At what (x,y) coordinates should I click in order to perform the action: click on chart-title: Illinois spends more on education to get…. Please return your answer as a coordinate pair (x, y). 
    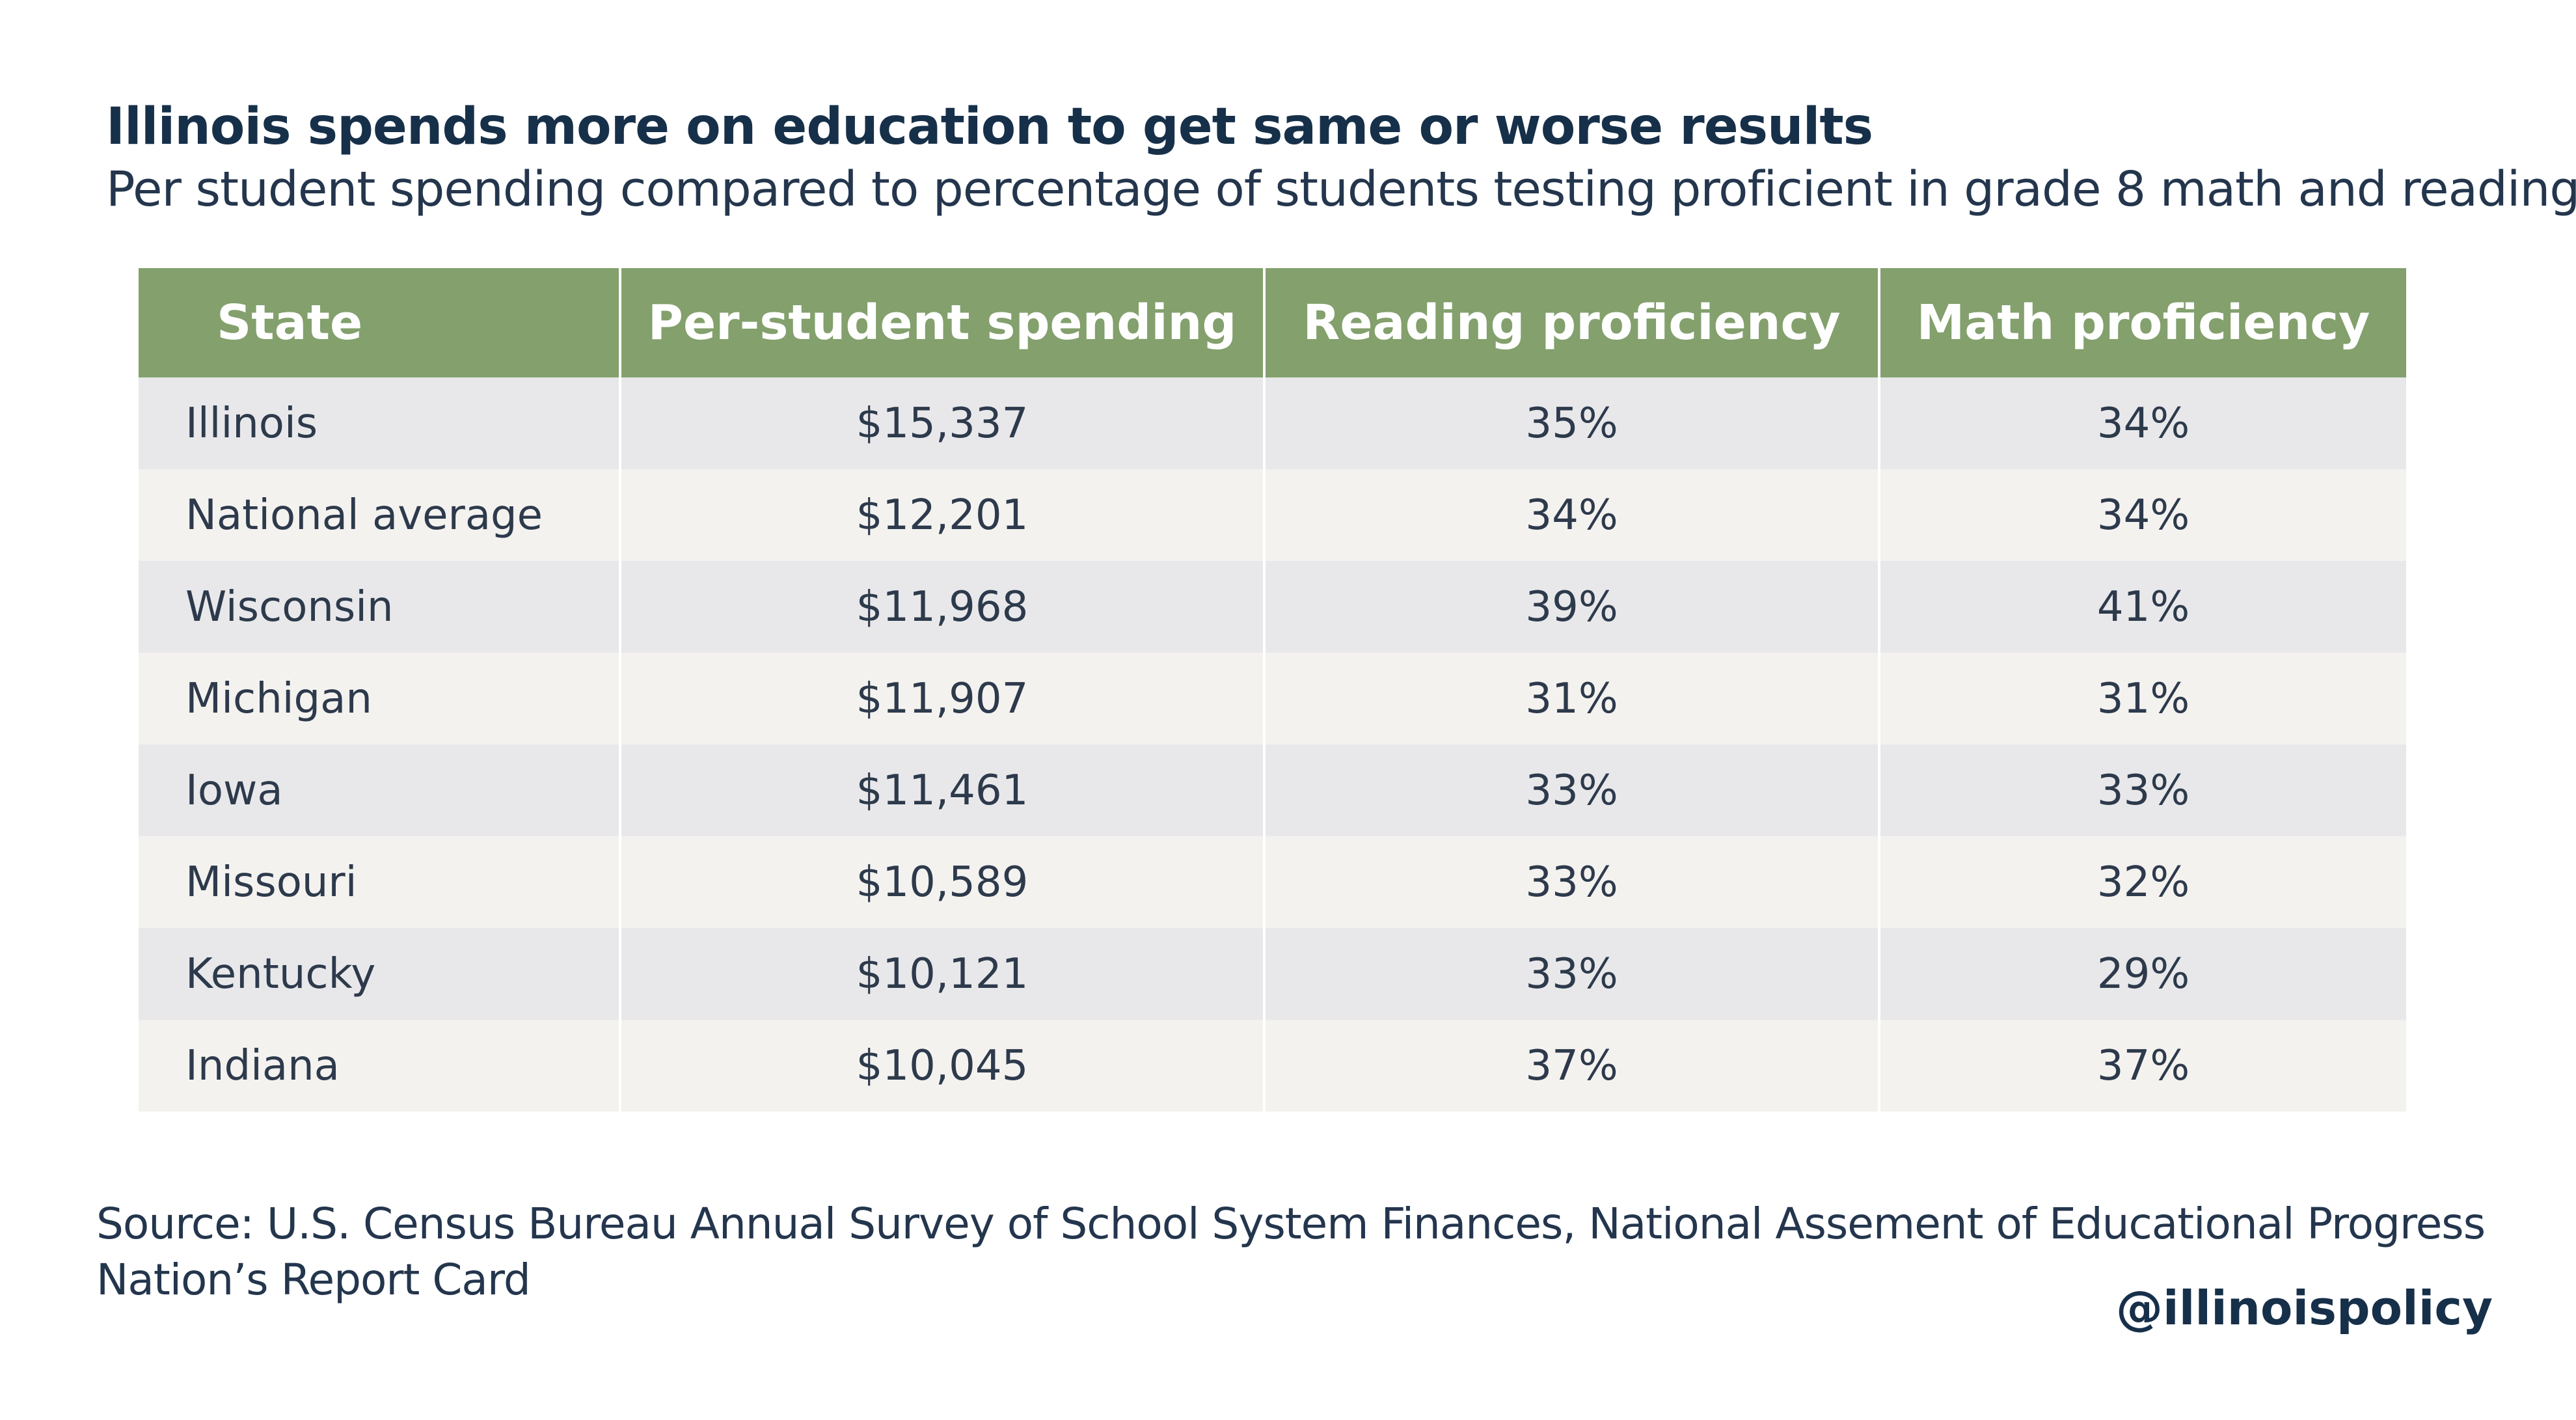
    Looking at the image, I should click on (990, 127).